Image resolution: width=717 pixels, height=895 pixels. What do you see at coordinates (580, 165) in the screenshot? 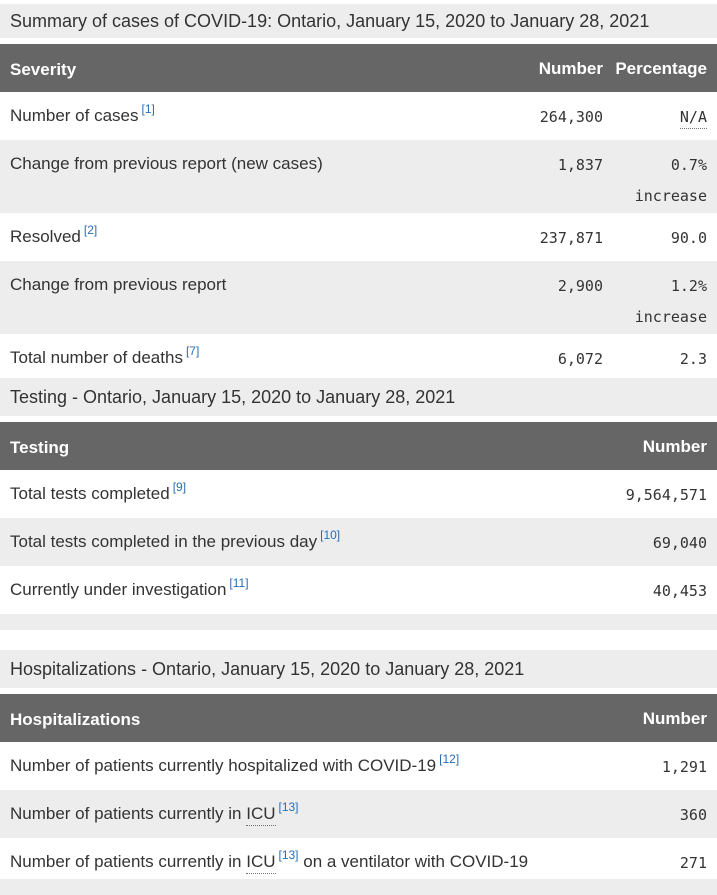
I see `row-number: 1,837` at bounding box center [580, 165].